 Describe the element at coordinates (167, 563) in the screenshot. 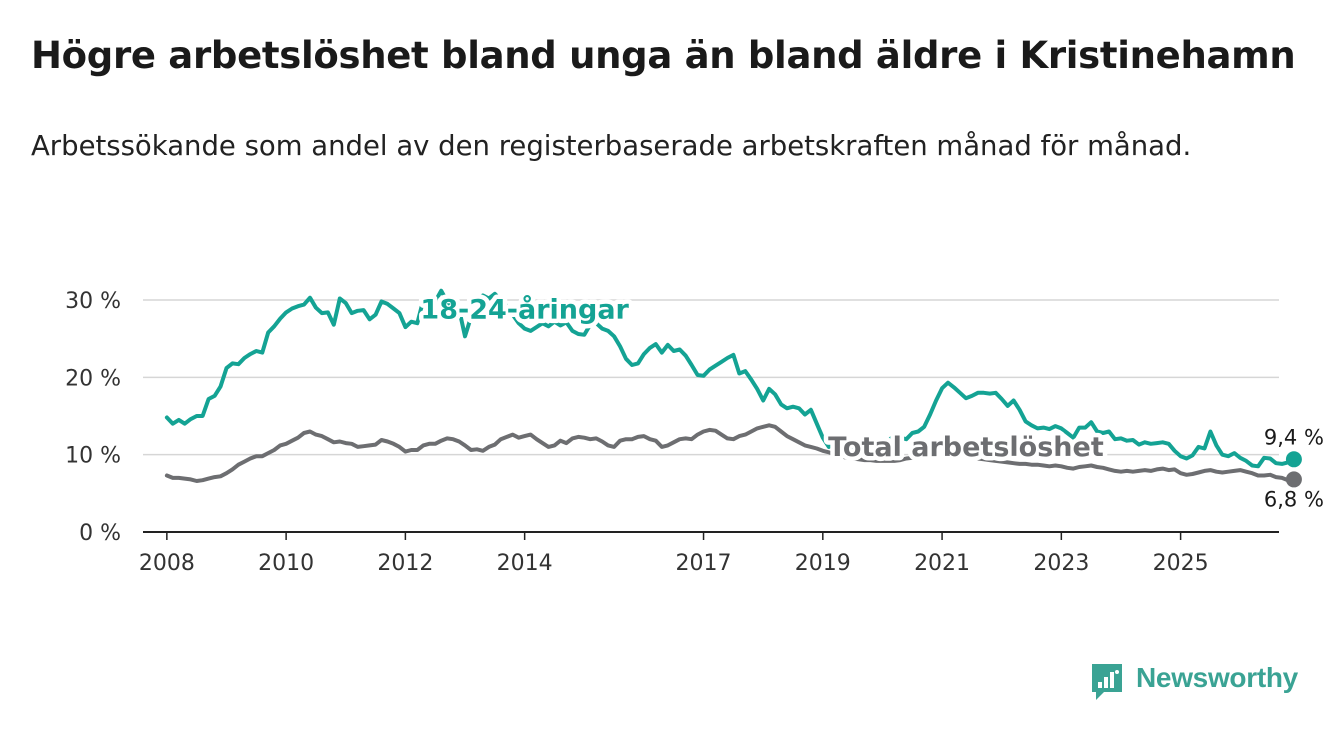

I see `x-tick-label: 2008` at that location.